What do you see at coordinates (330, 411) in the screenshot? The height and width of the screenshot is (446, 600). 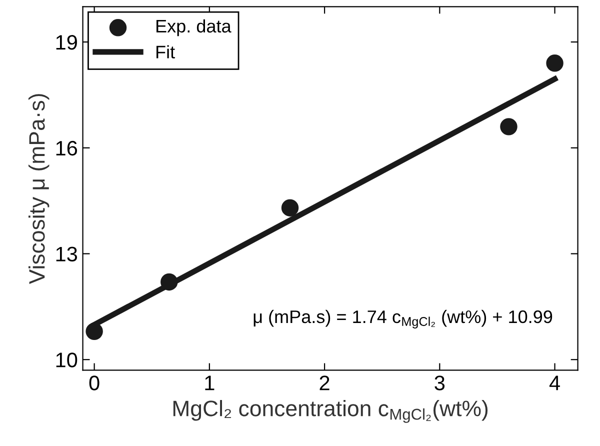 I see `x-axis-title: MgCl₂ concentration c$_{MgCl₂}$(wt%)` at bounding box center [330, 411].